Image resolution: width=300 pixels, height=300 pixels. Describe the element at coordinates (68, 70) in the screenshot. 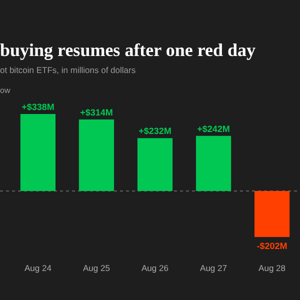

I see `chart-subtitle: ot bitcoin ETFs, in millions of dollars` at that location.